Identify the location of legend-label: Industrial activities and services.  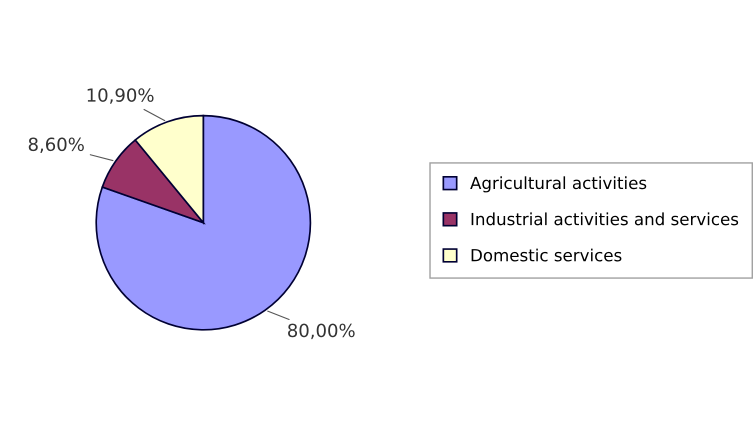
(605, 219).